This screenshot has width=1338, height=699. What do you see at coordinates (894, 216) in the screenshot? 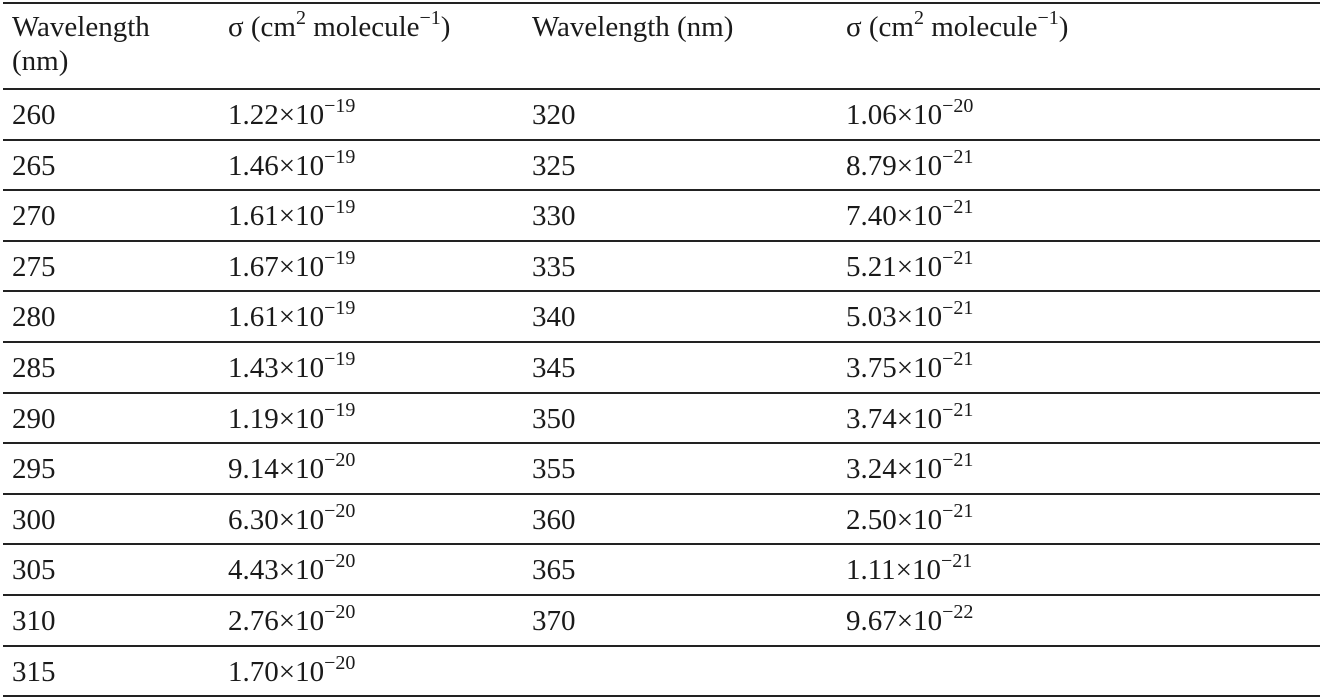
I see `text: 7.40×10` at bounding box center [894, 216].